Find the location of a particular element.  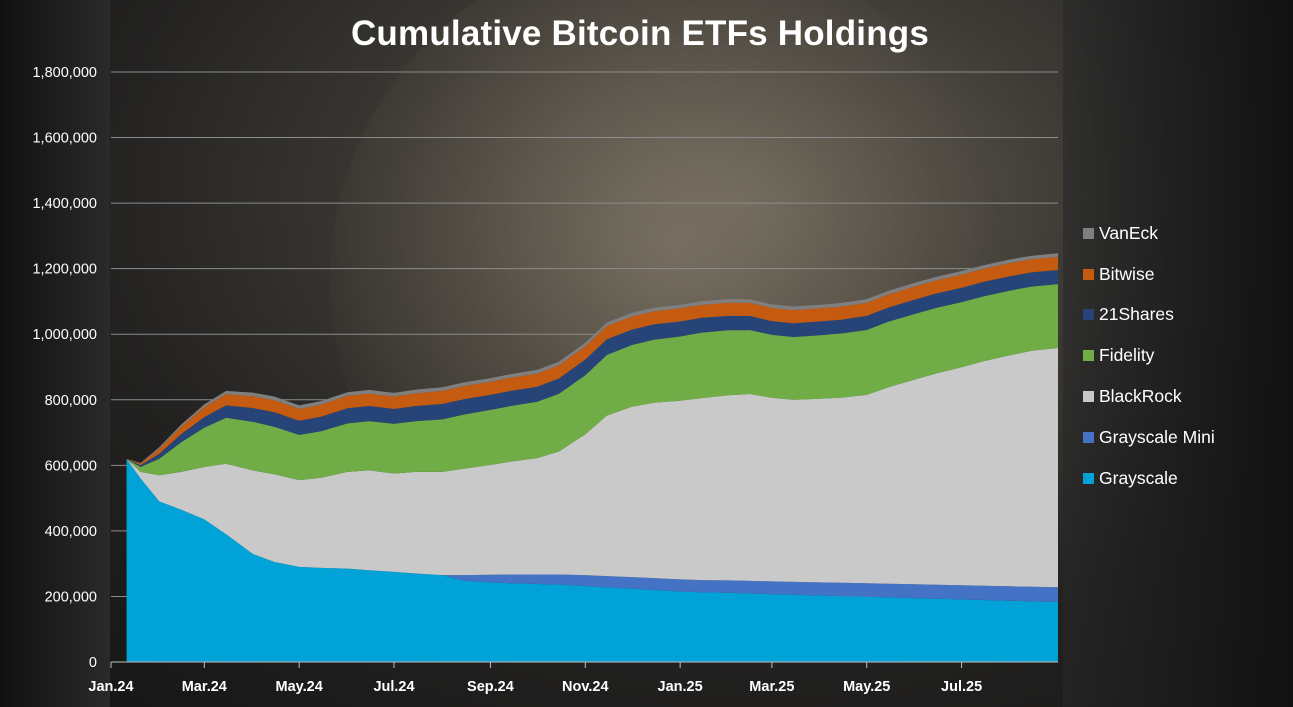

x-tick-label: Nov.24 is located at coordinates (585, 687).